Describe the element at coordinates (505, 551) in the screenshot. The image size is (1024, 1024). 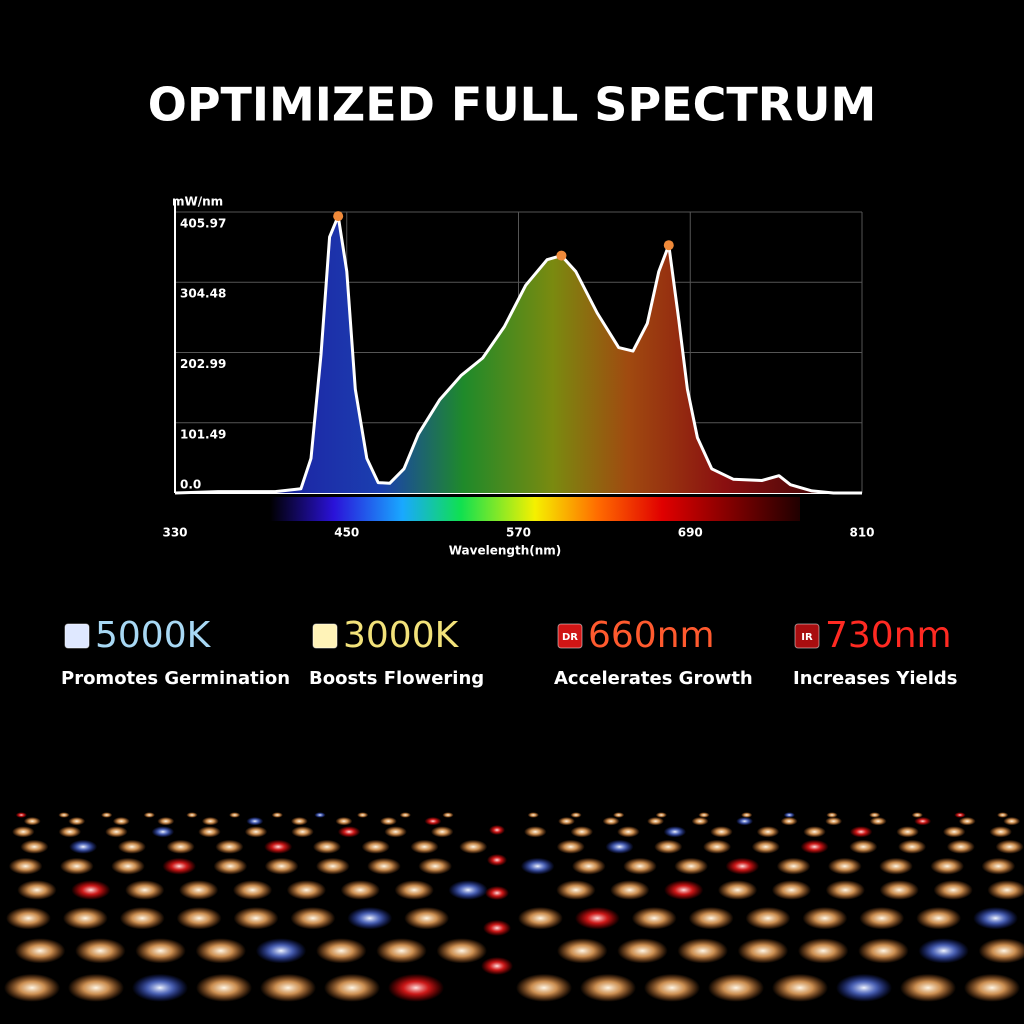
I see `x-axis-label: Wavelength(nm)` at that location.